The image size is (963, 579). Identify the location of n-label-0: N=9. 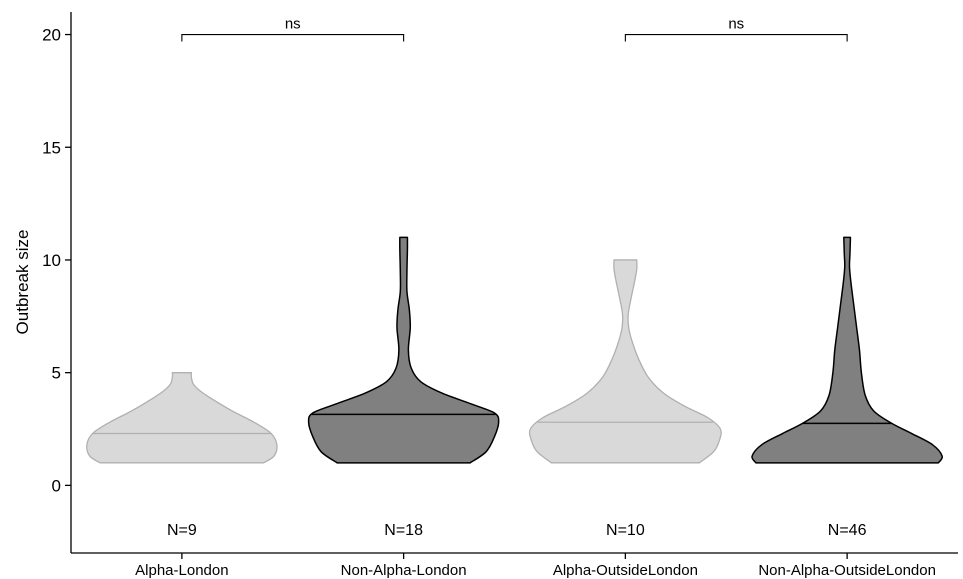
(182, 530).